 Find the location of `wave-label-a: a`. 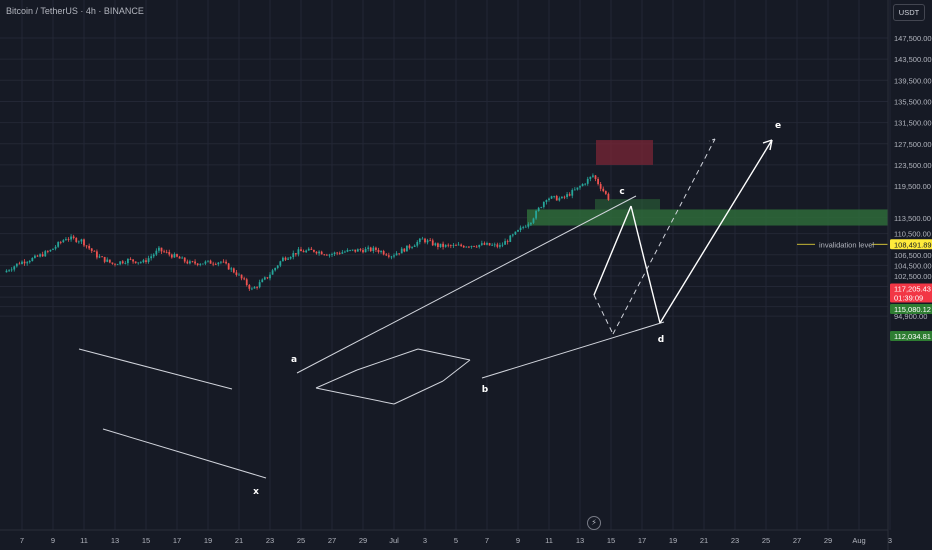

wave-label-a: a is located at coordinates (294, 360).